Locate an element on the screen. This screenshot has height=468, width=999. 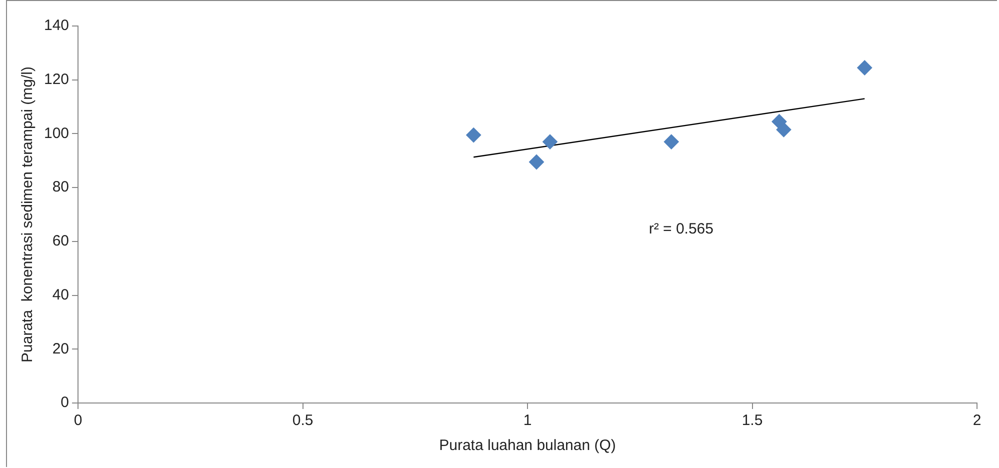
y-tick-label: 120 is located at coordinates (57, 79).